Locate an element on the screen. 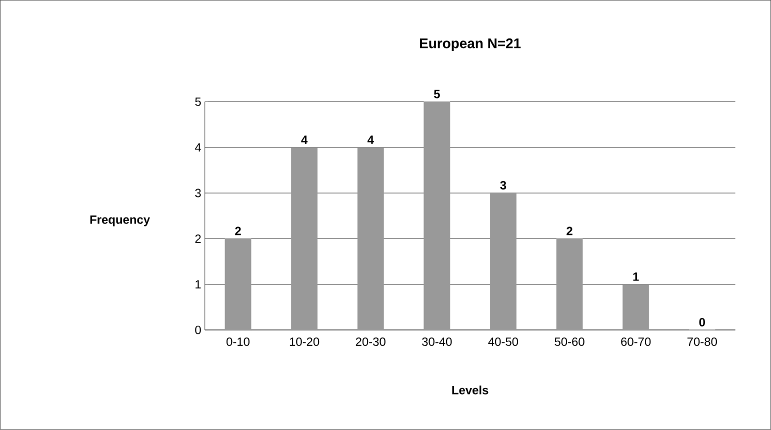  data-label: 0 is located at coordinates (702, 322).